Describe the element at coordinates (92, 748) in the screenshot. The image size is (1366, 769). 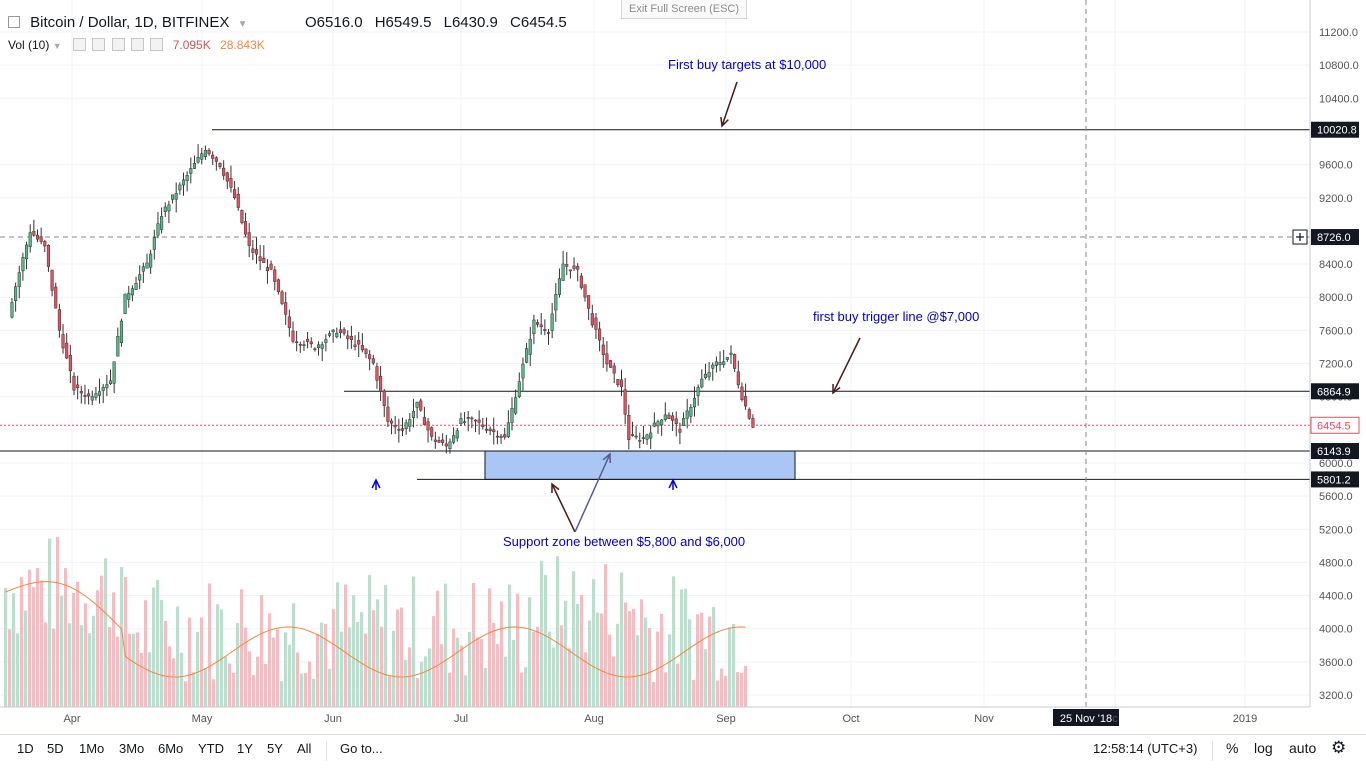
I see `range-1mo-button: 1Mo` at that location.